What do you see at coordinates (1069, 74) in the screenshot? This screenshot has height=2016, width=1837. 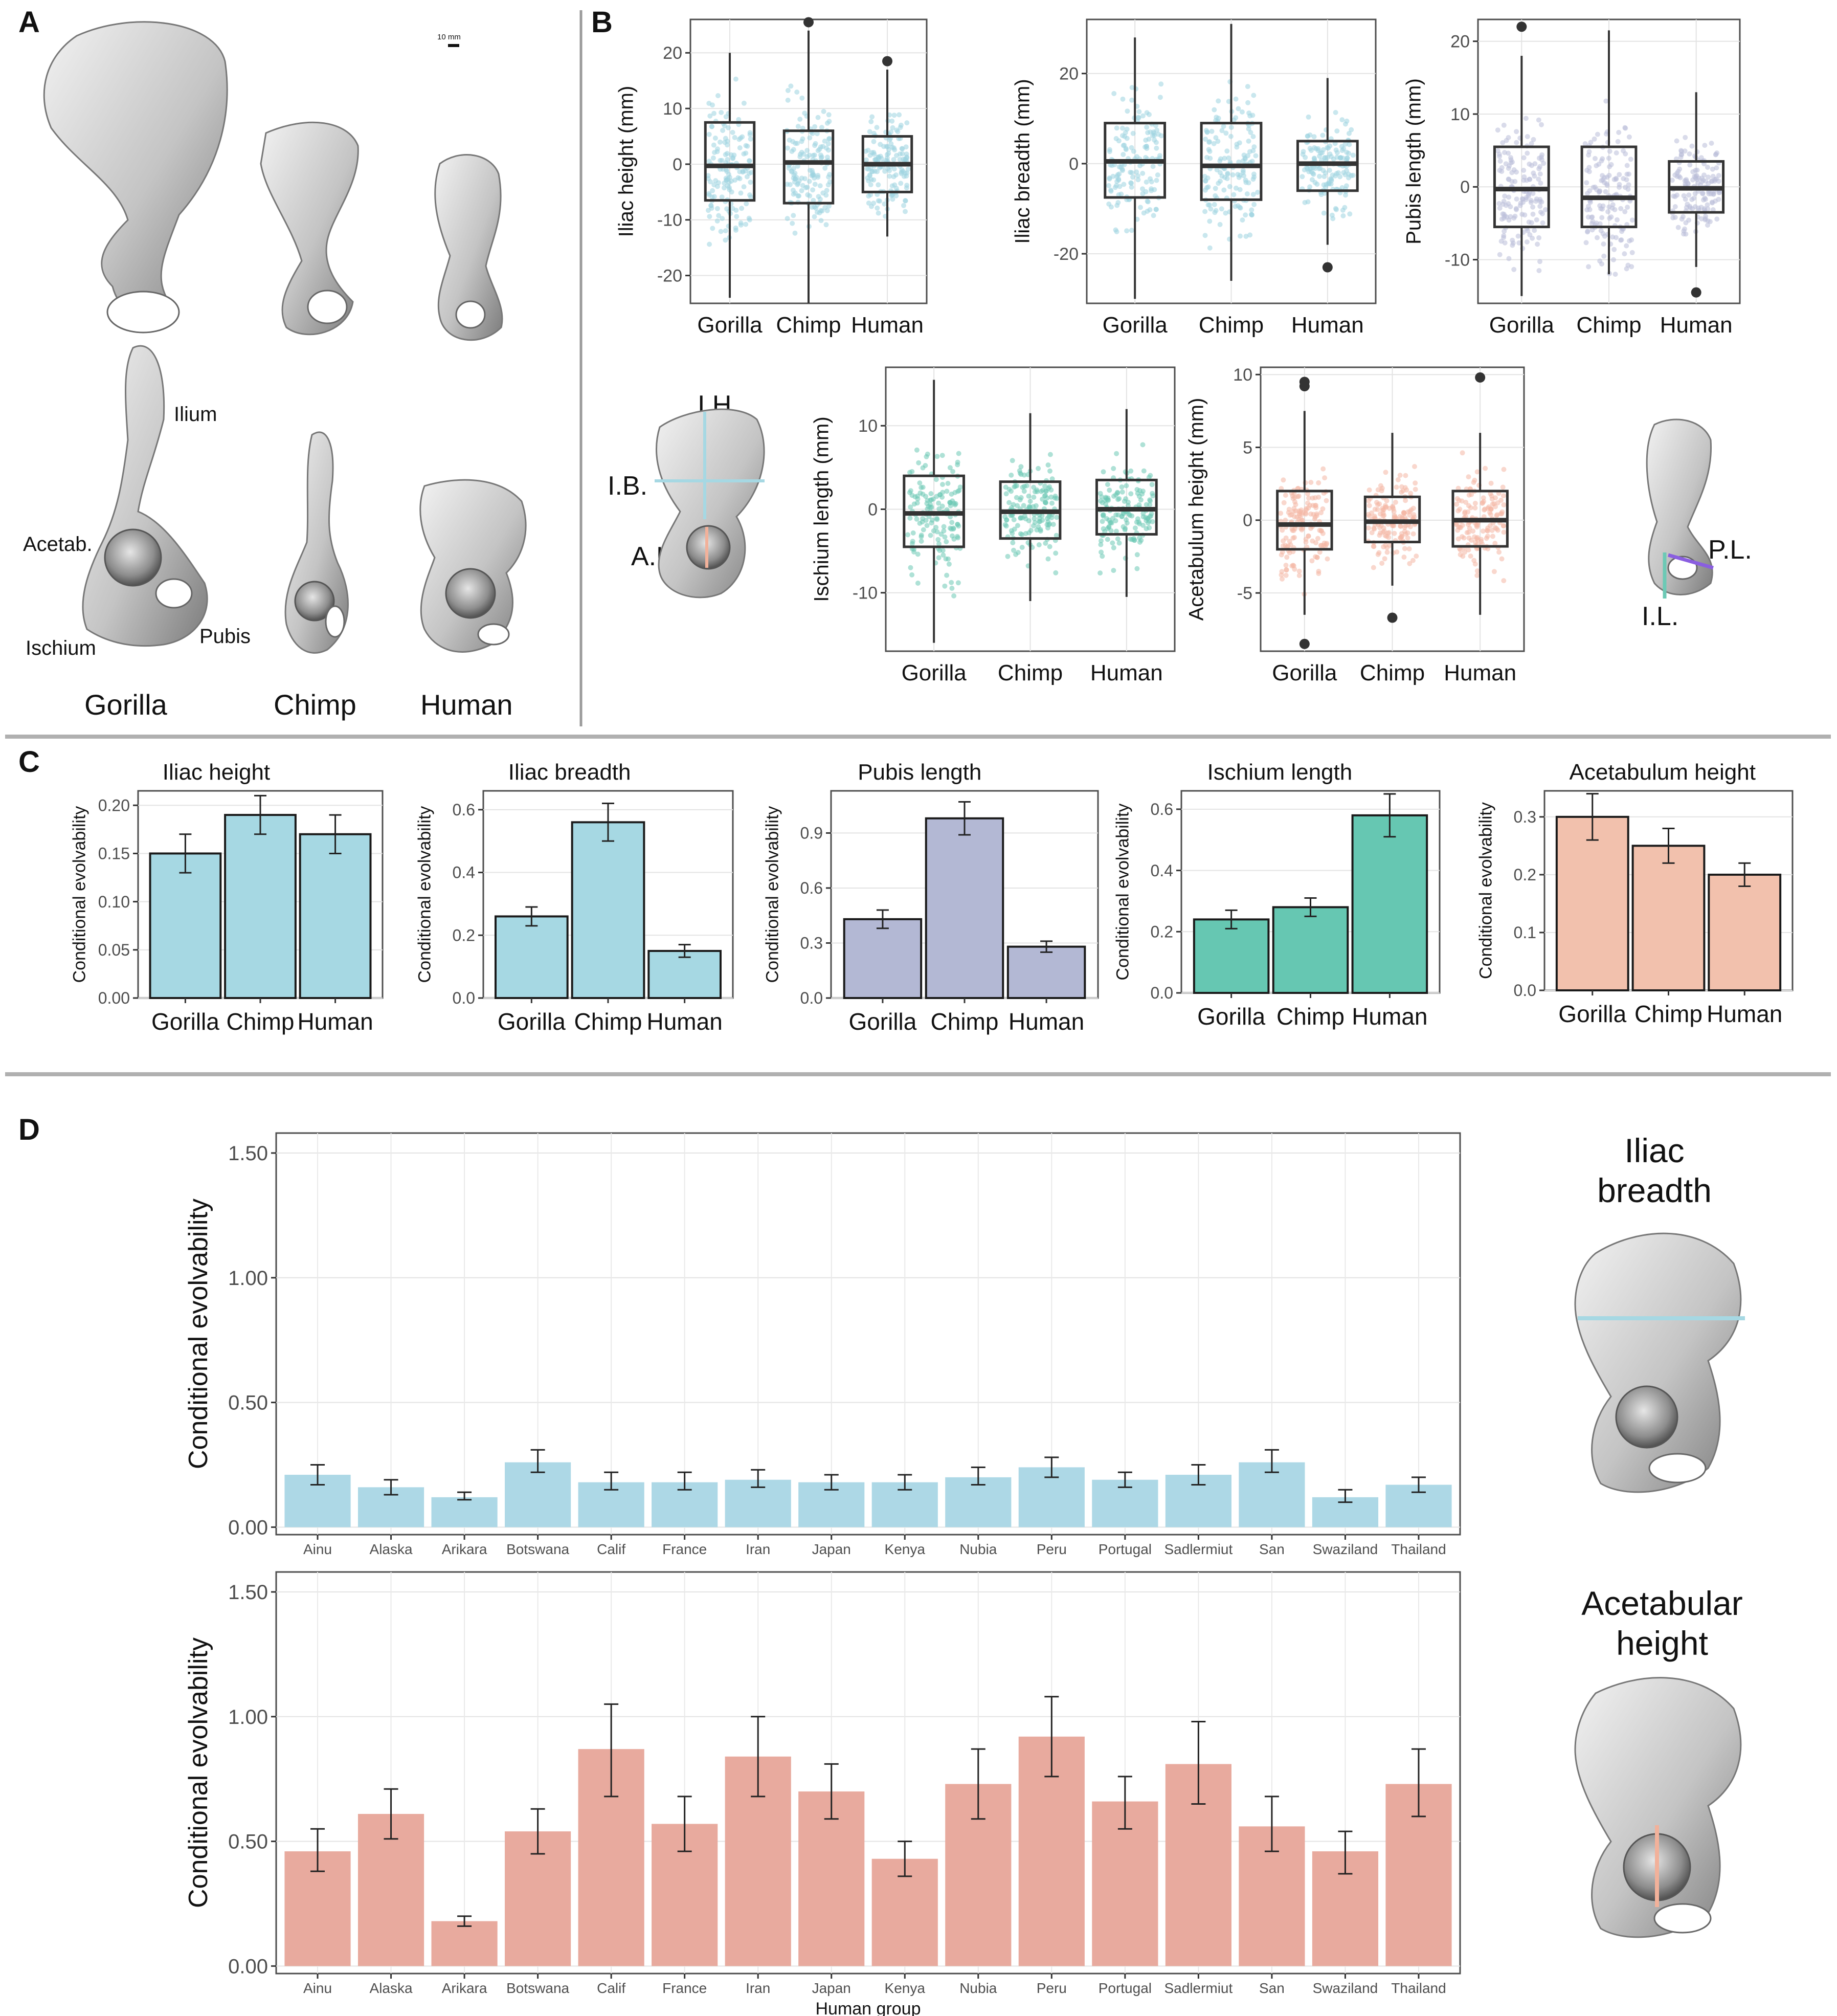 I see `y-tick-label: 20` at bounding box center [1069, 74].